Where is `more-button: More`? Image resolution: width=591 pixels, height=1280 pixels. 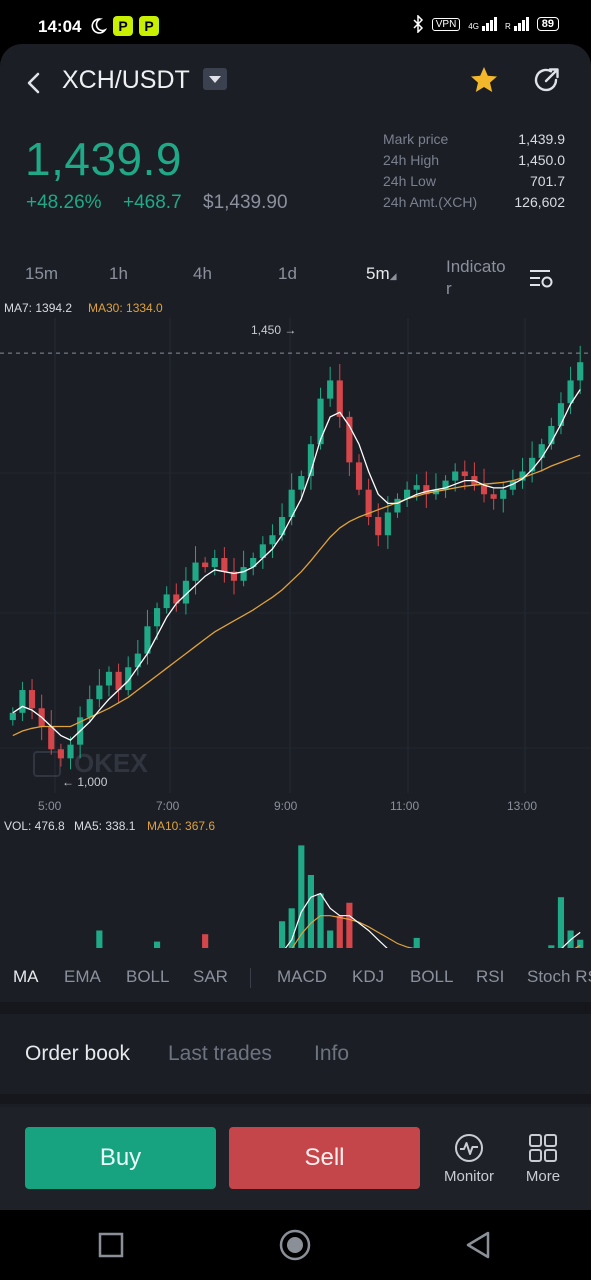 more-button: More is located at coordinates (543, 1158).